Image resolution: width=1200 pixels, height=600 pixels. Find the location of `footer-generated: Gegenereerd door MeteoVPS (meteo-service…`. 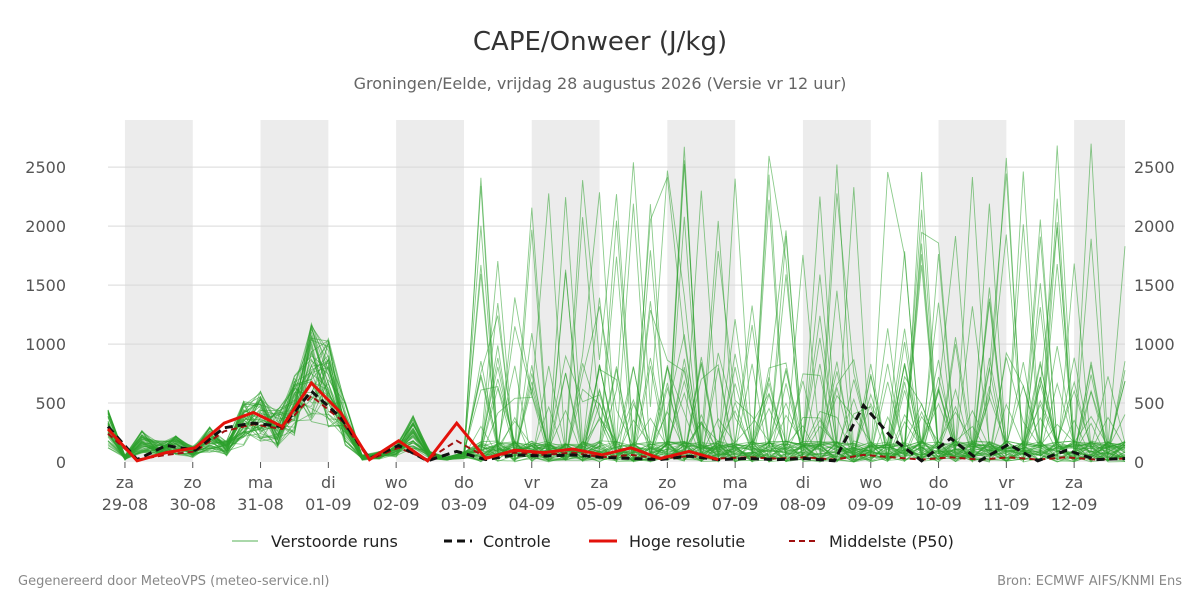

footer-generated: Gegenereerd door MeteoVPS (meteo-service… is located at coordinates (173, 581).